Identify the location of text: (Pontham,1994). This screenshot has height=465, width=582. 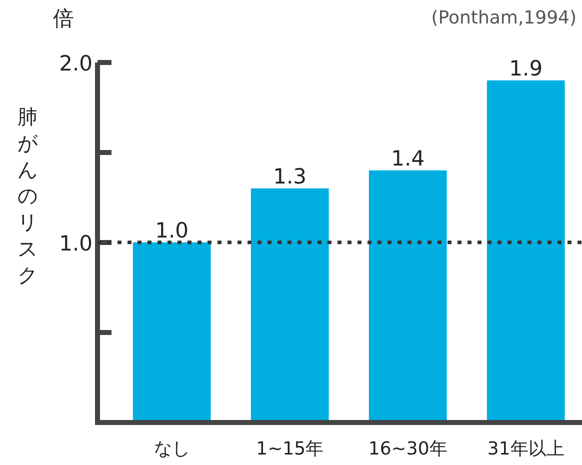
(504, 18).